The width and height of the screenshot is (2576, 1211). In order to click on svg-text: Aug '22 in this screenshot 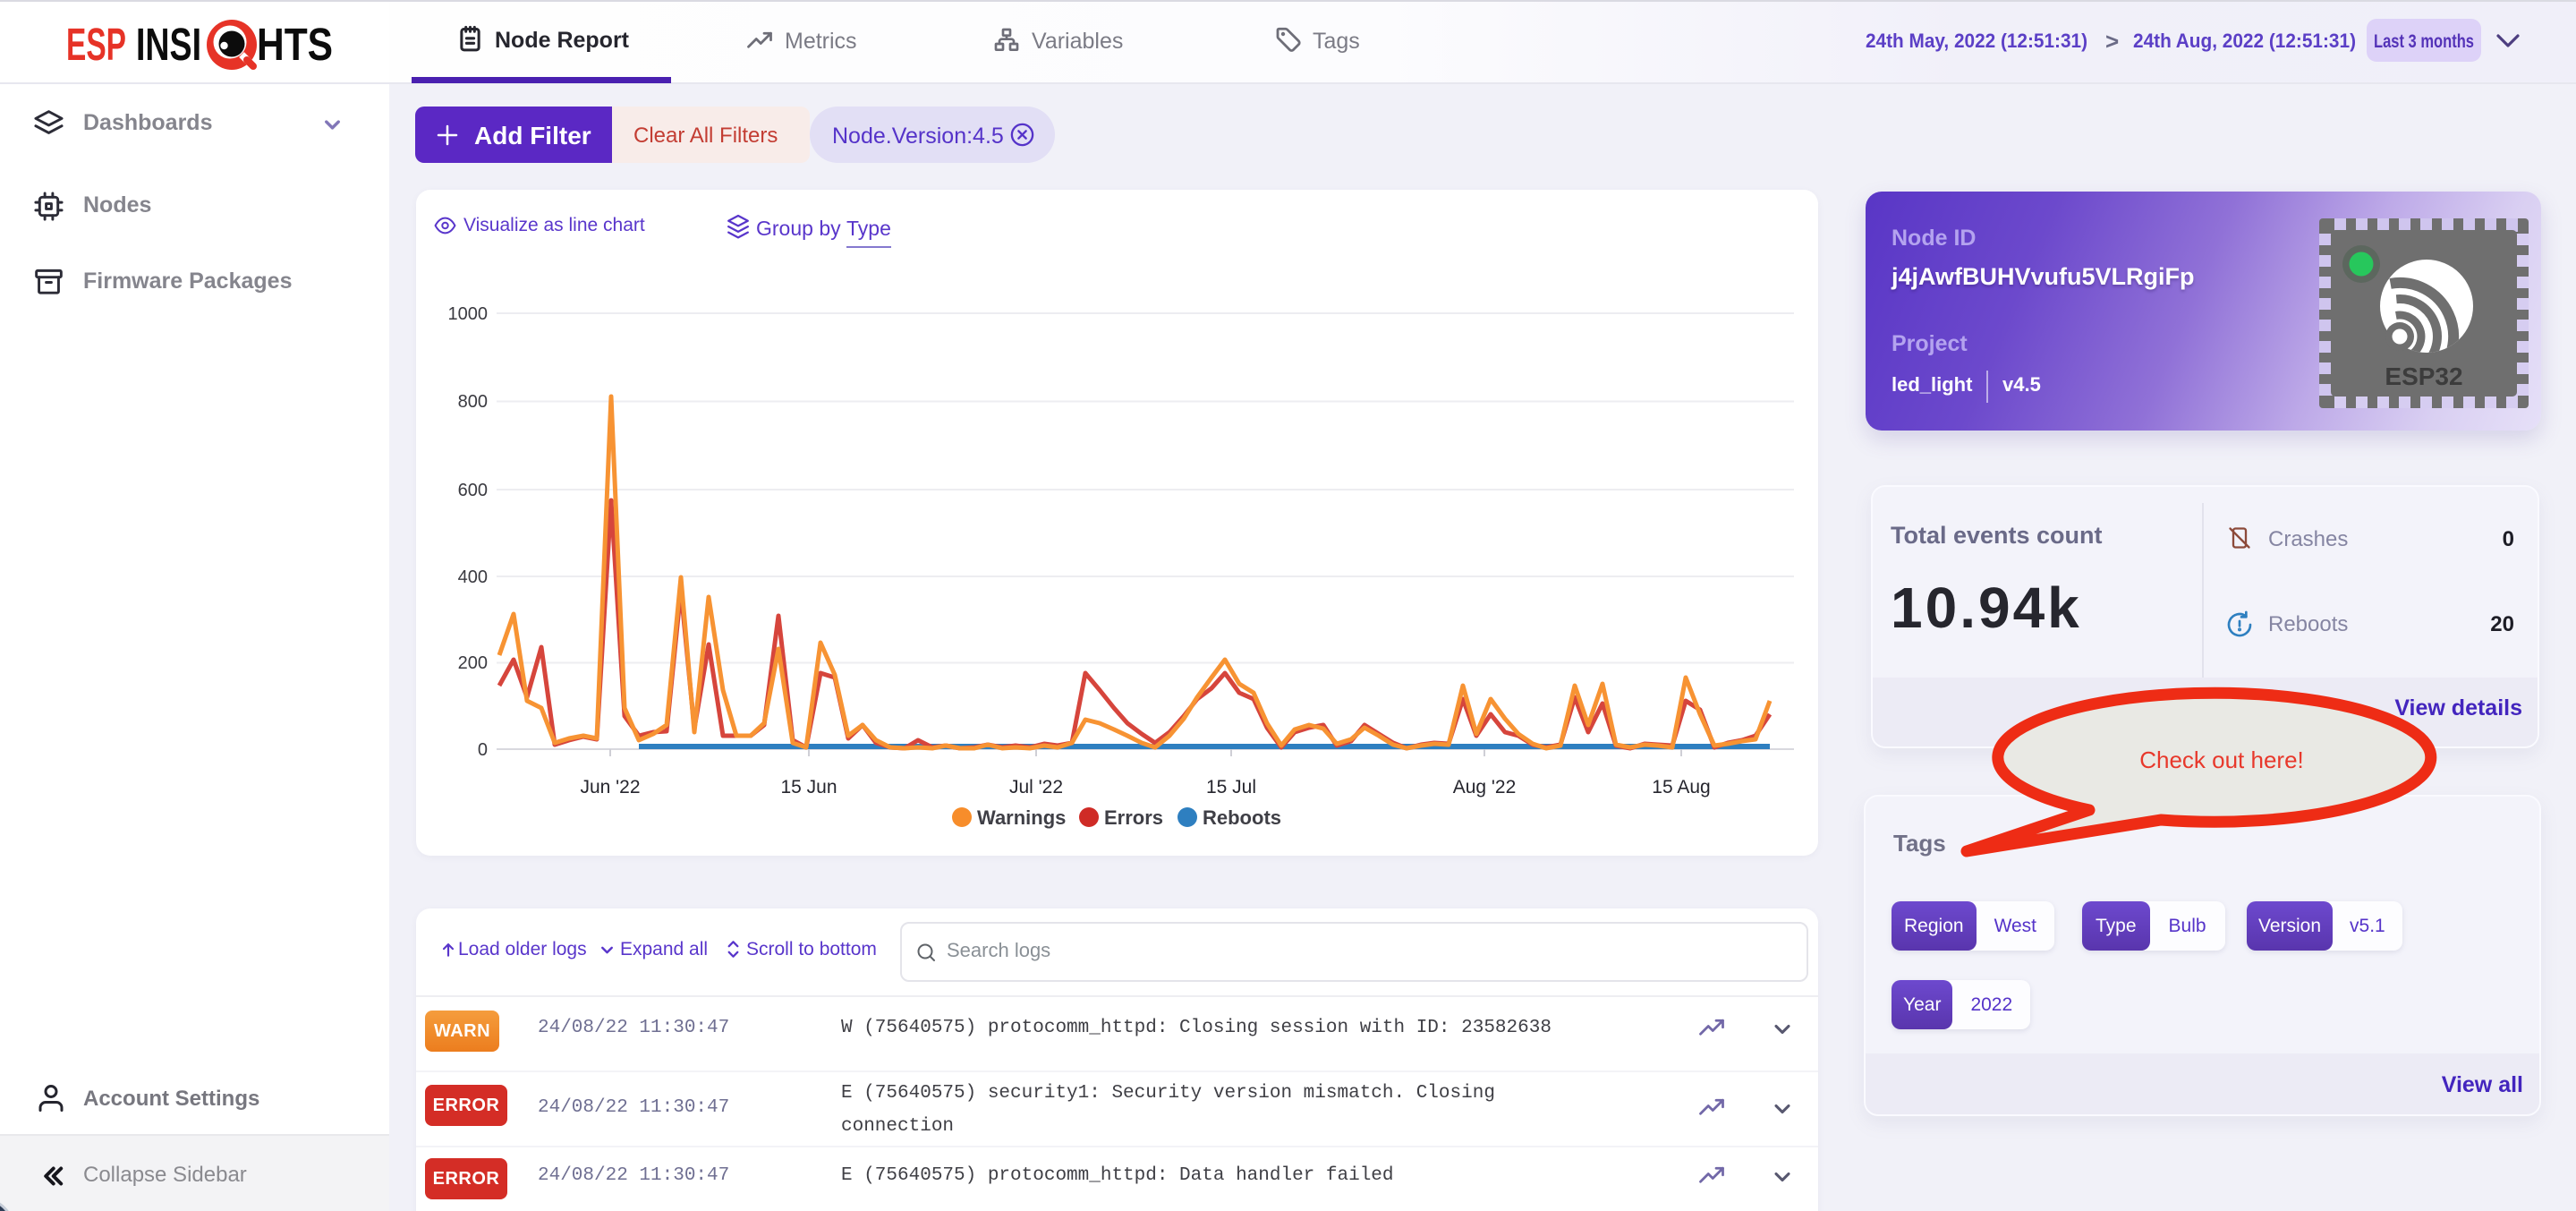, I will do `click(1485, 787)`.